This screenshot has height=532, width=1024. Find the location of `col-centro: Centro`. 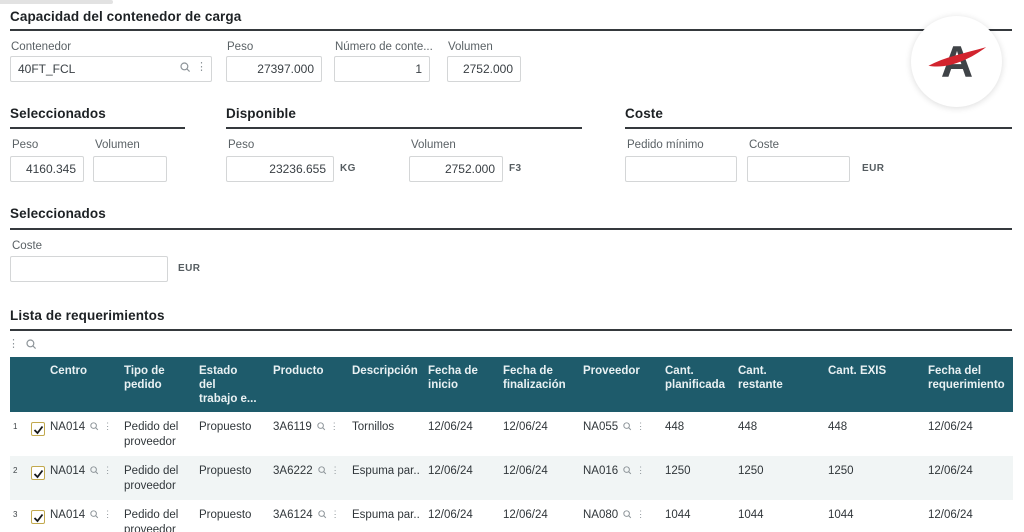

col-centro: Centro is located at coordinates (79, 384).